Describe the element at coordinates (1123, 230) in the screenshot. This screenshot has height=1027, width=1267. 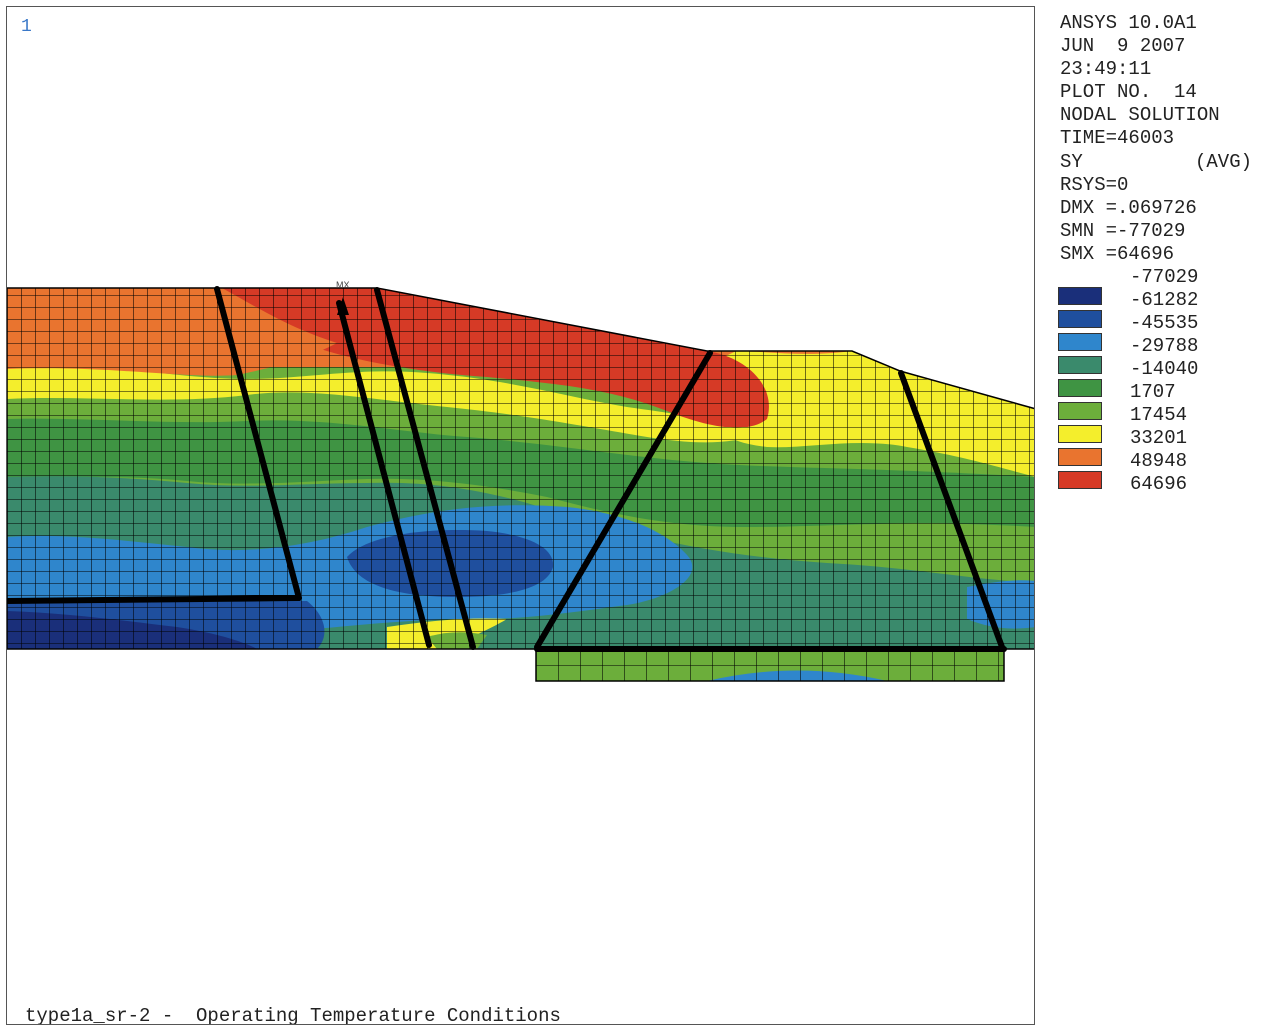
I see `min-stress: SMN =-77029` at that location.